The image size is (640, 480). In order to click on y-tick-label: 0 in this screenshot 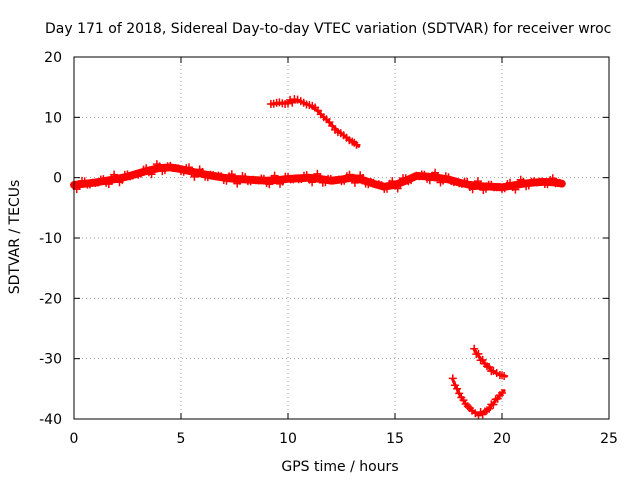, I will do `click(57, 179)`.